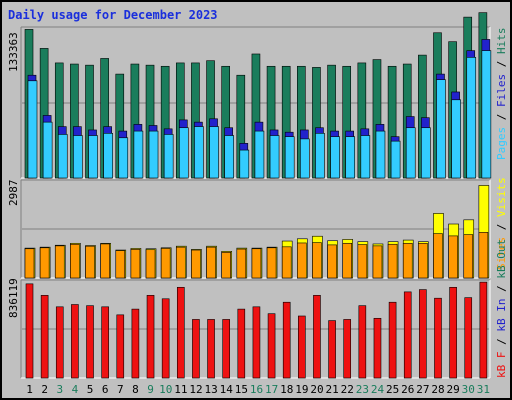 The width and height of the screenshot is (512, 400). What do you see at coordinates (407, 389) in the screenshot?
I see `day-label-26: 26` at bounding box center [407, 389].